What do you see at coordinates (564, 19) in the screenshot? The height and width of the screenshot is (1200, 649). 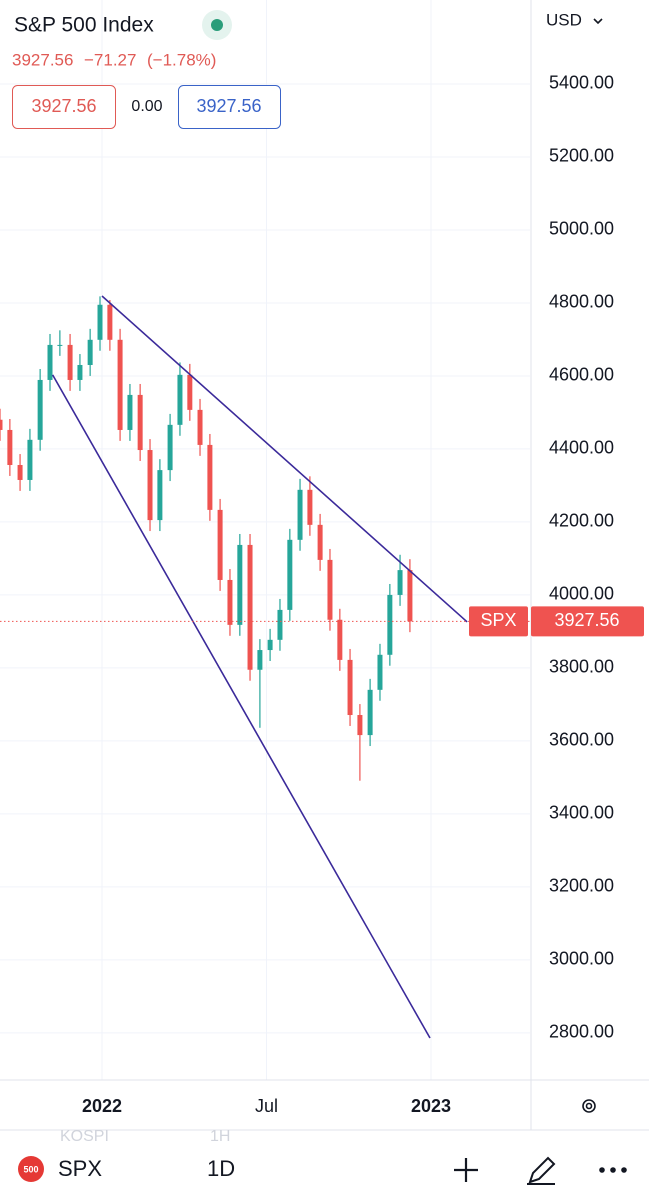 I see `currency: USD` at bounding box center [564, 19].